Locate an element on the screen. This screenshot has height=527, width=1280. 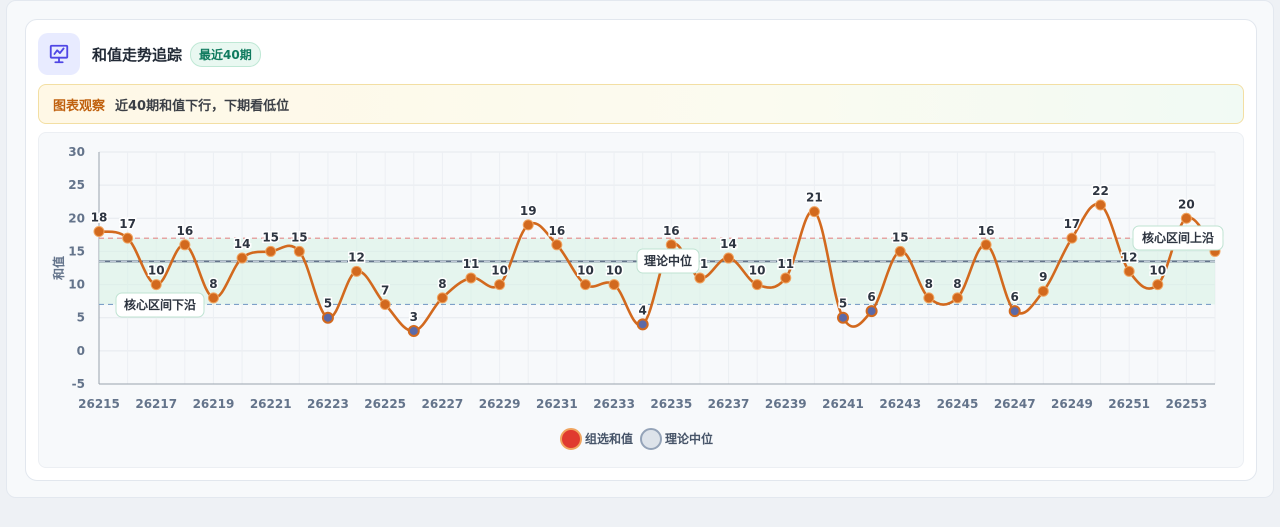
x-tick-label: 26235 is located at coordinates (671, 404).